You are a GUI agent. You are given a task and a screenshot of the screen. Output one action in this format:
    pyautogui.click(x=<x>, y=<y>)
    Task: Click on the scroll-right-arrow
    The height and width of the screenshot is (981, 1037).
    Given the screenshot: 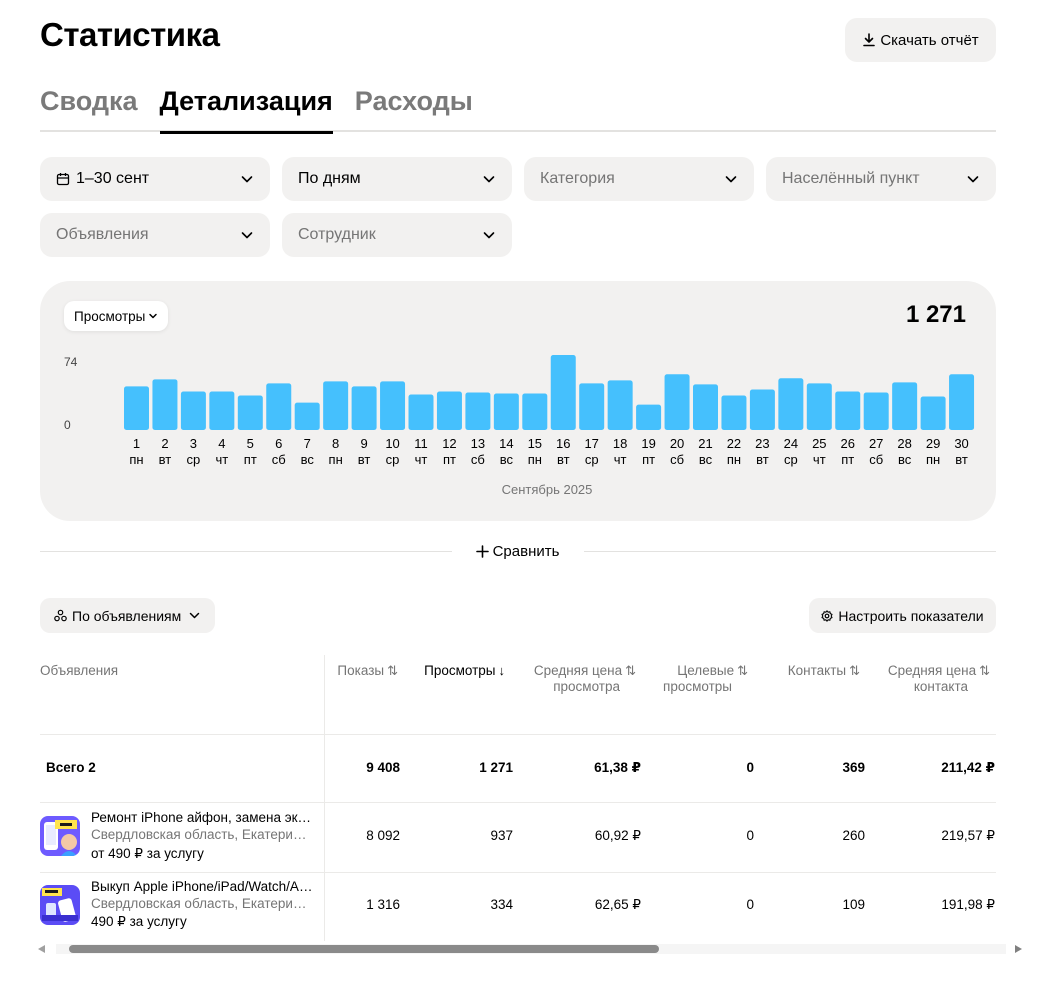 What is the action you would take?
    pyautogui.click(x=1018, y=949)
    